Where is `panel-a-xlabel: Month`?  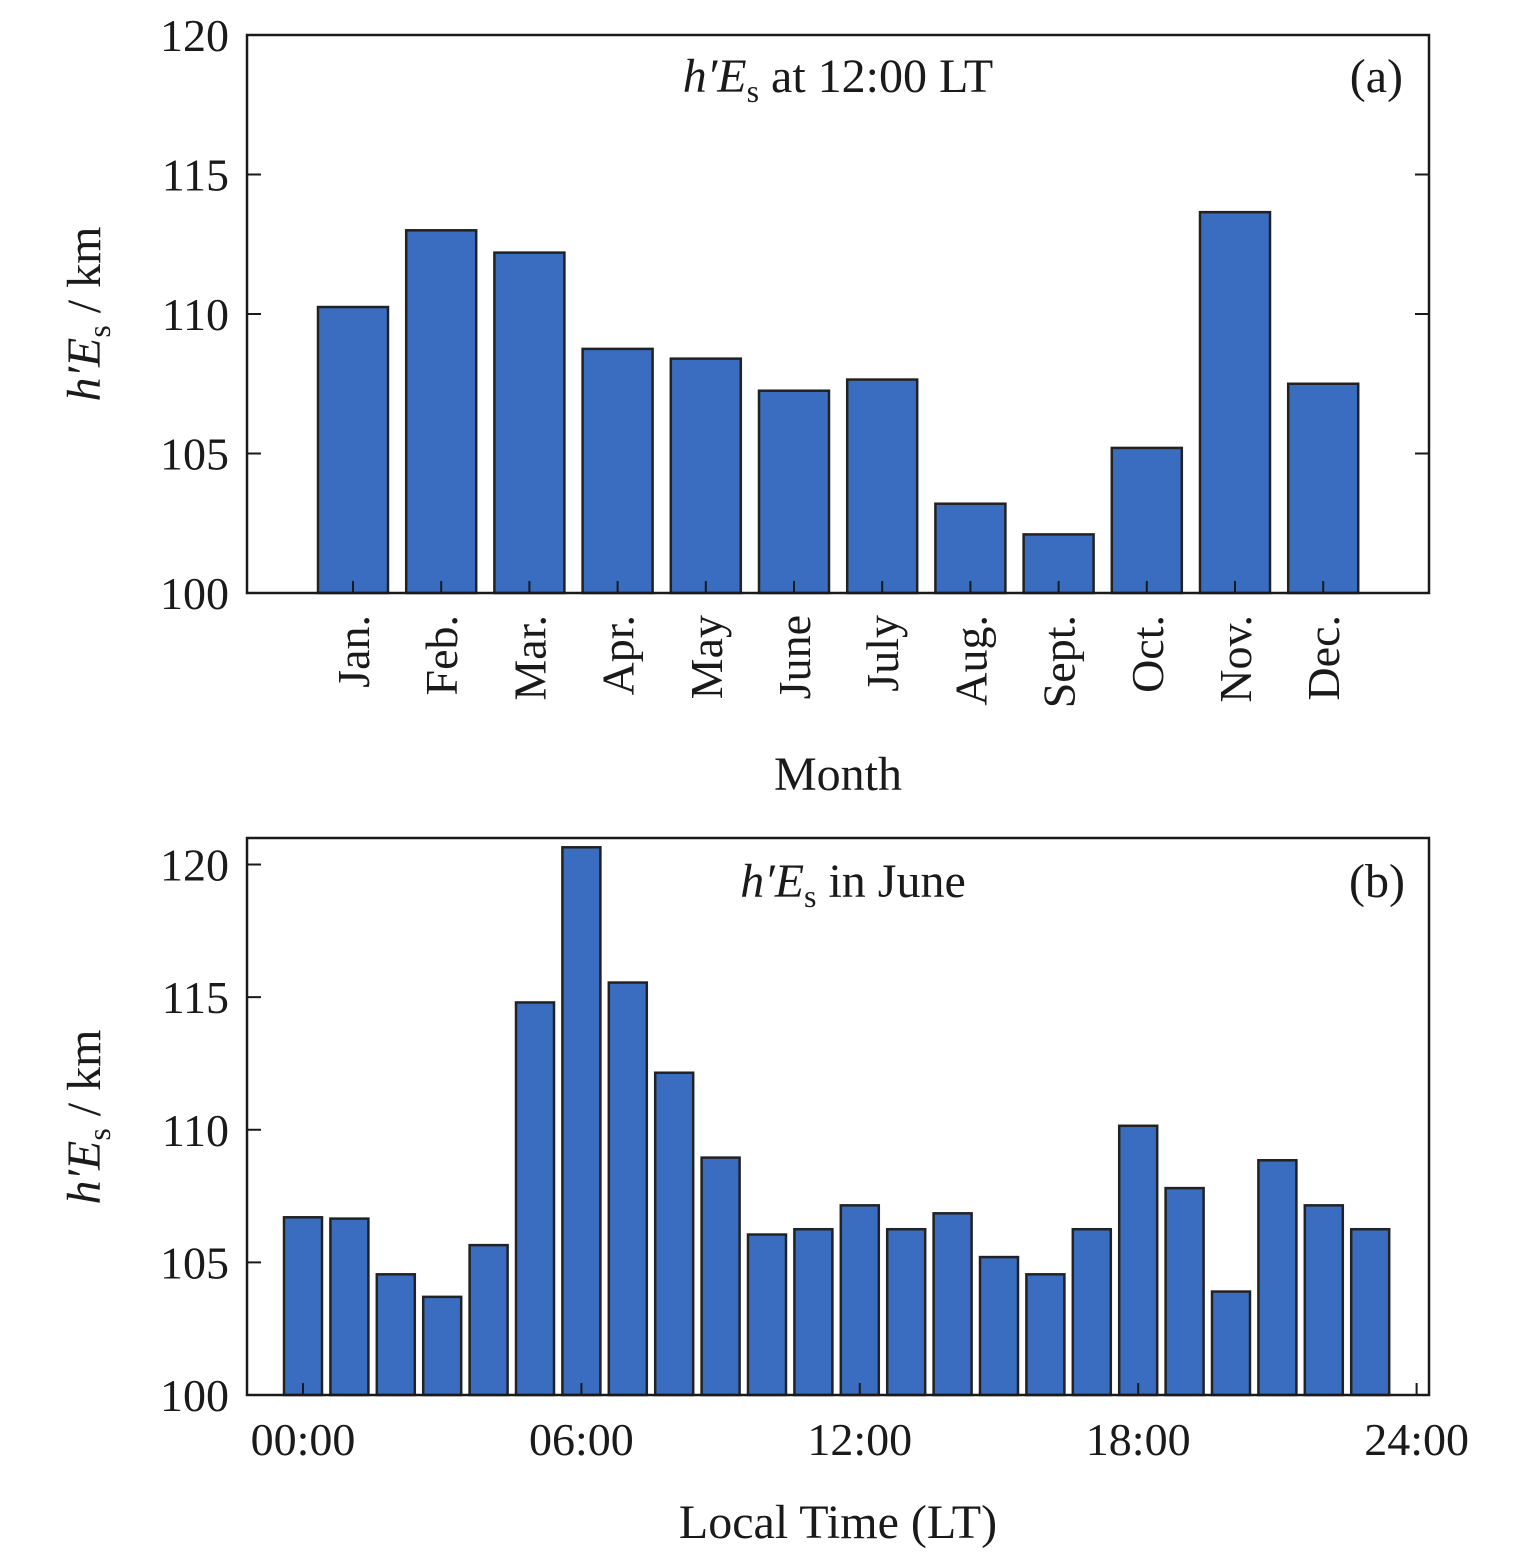
panel-a-xlabel: Month is located at coordinates (838, 774).